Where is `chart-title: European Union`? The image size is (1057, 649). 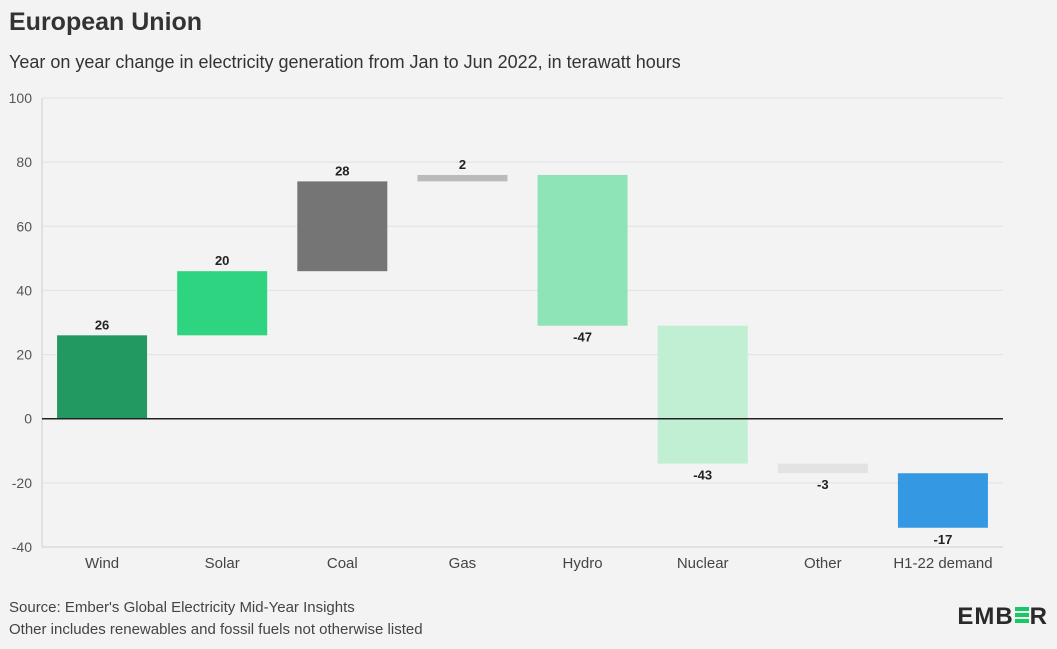 chart-title: European Union is located at coordinates (106, 22).